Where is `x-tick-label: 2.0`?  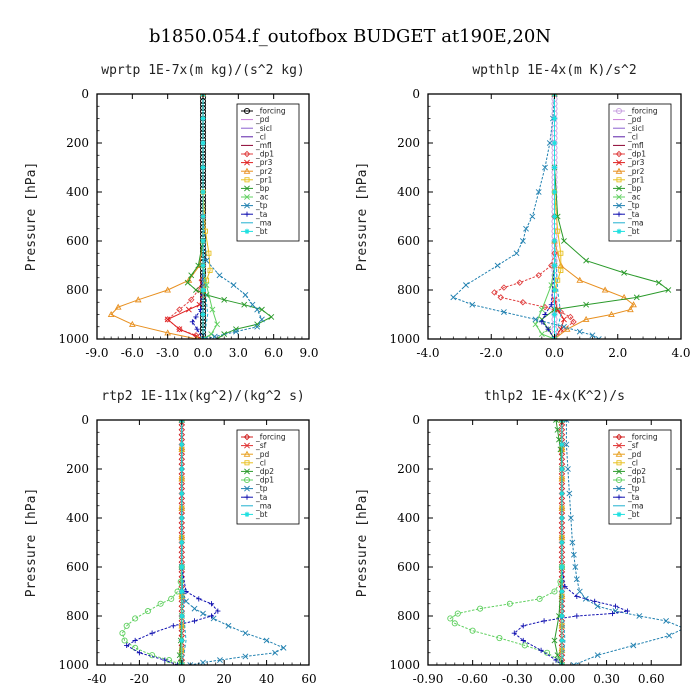 x-tick-label: 2.0 is located at coordinates (617, 353).